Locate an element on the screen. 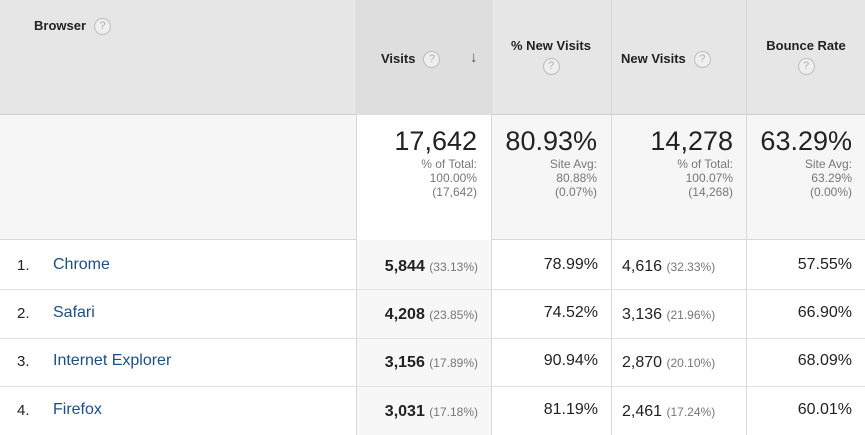  new-visits-value: 4,616 is located at coordinates (642, 266).